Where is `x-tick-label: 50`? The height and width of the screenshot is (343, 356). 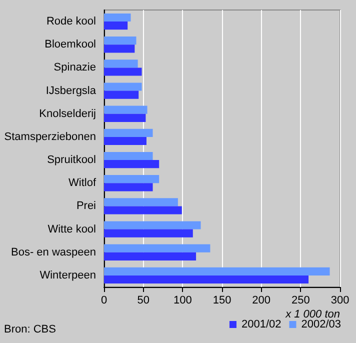
x-tick-label: 50 is located at coordinates (143, 300).